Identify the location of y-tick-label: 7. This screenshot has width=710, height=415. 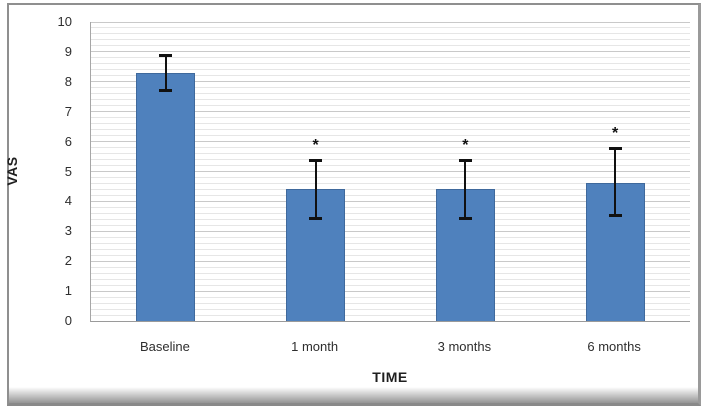
(68, 111).